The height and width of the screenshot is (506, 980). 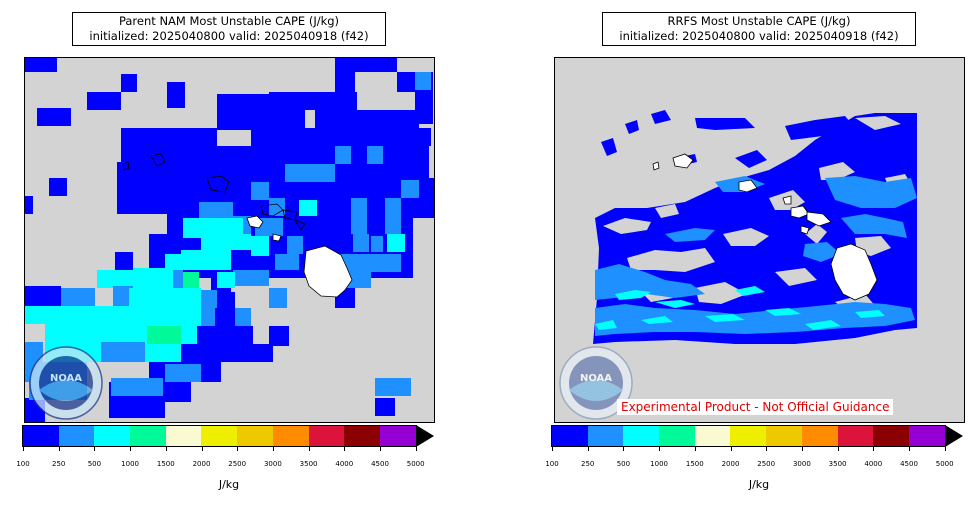 What do you see at coordinates (229, 484) in the screenshot?
I see `nam-unit-label: J/kg` at bounding box center [229, 484].